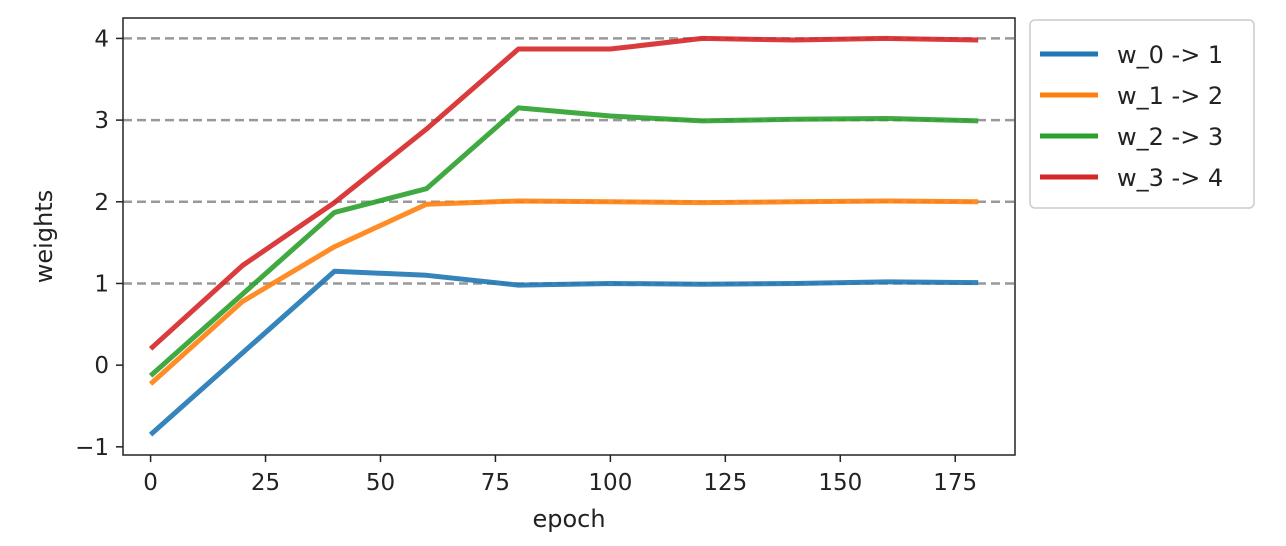 The image size is (1286, 546). What do you see at coordinates (101, 284) in the screenshot?
I see `y-tick-label: 1` at bounding box center [101, 284].